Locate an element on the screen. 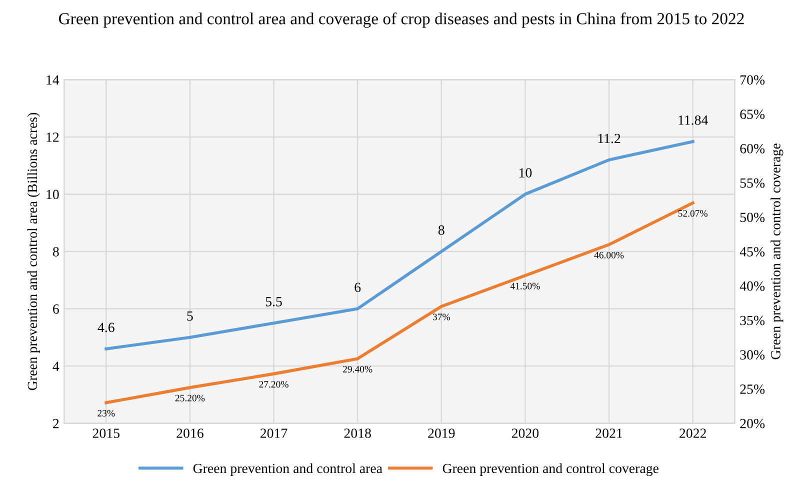 The width and height of the screenshot is (803, 498). legend-label: Green prevention and control coverage is located at coordinates (550, 469).